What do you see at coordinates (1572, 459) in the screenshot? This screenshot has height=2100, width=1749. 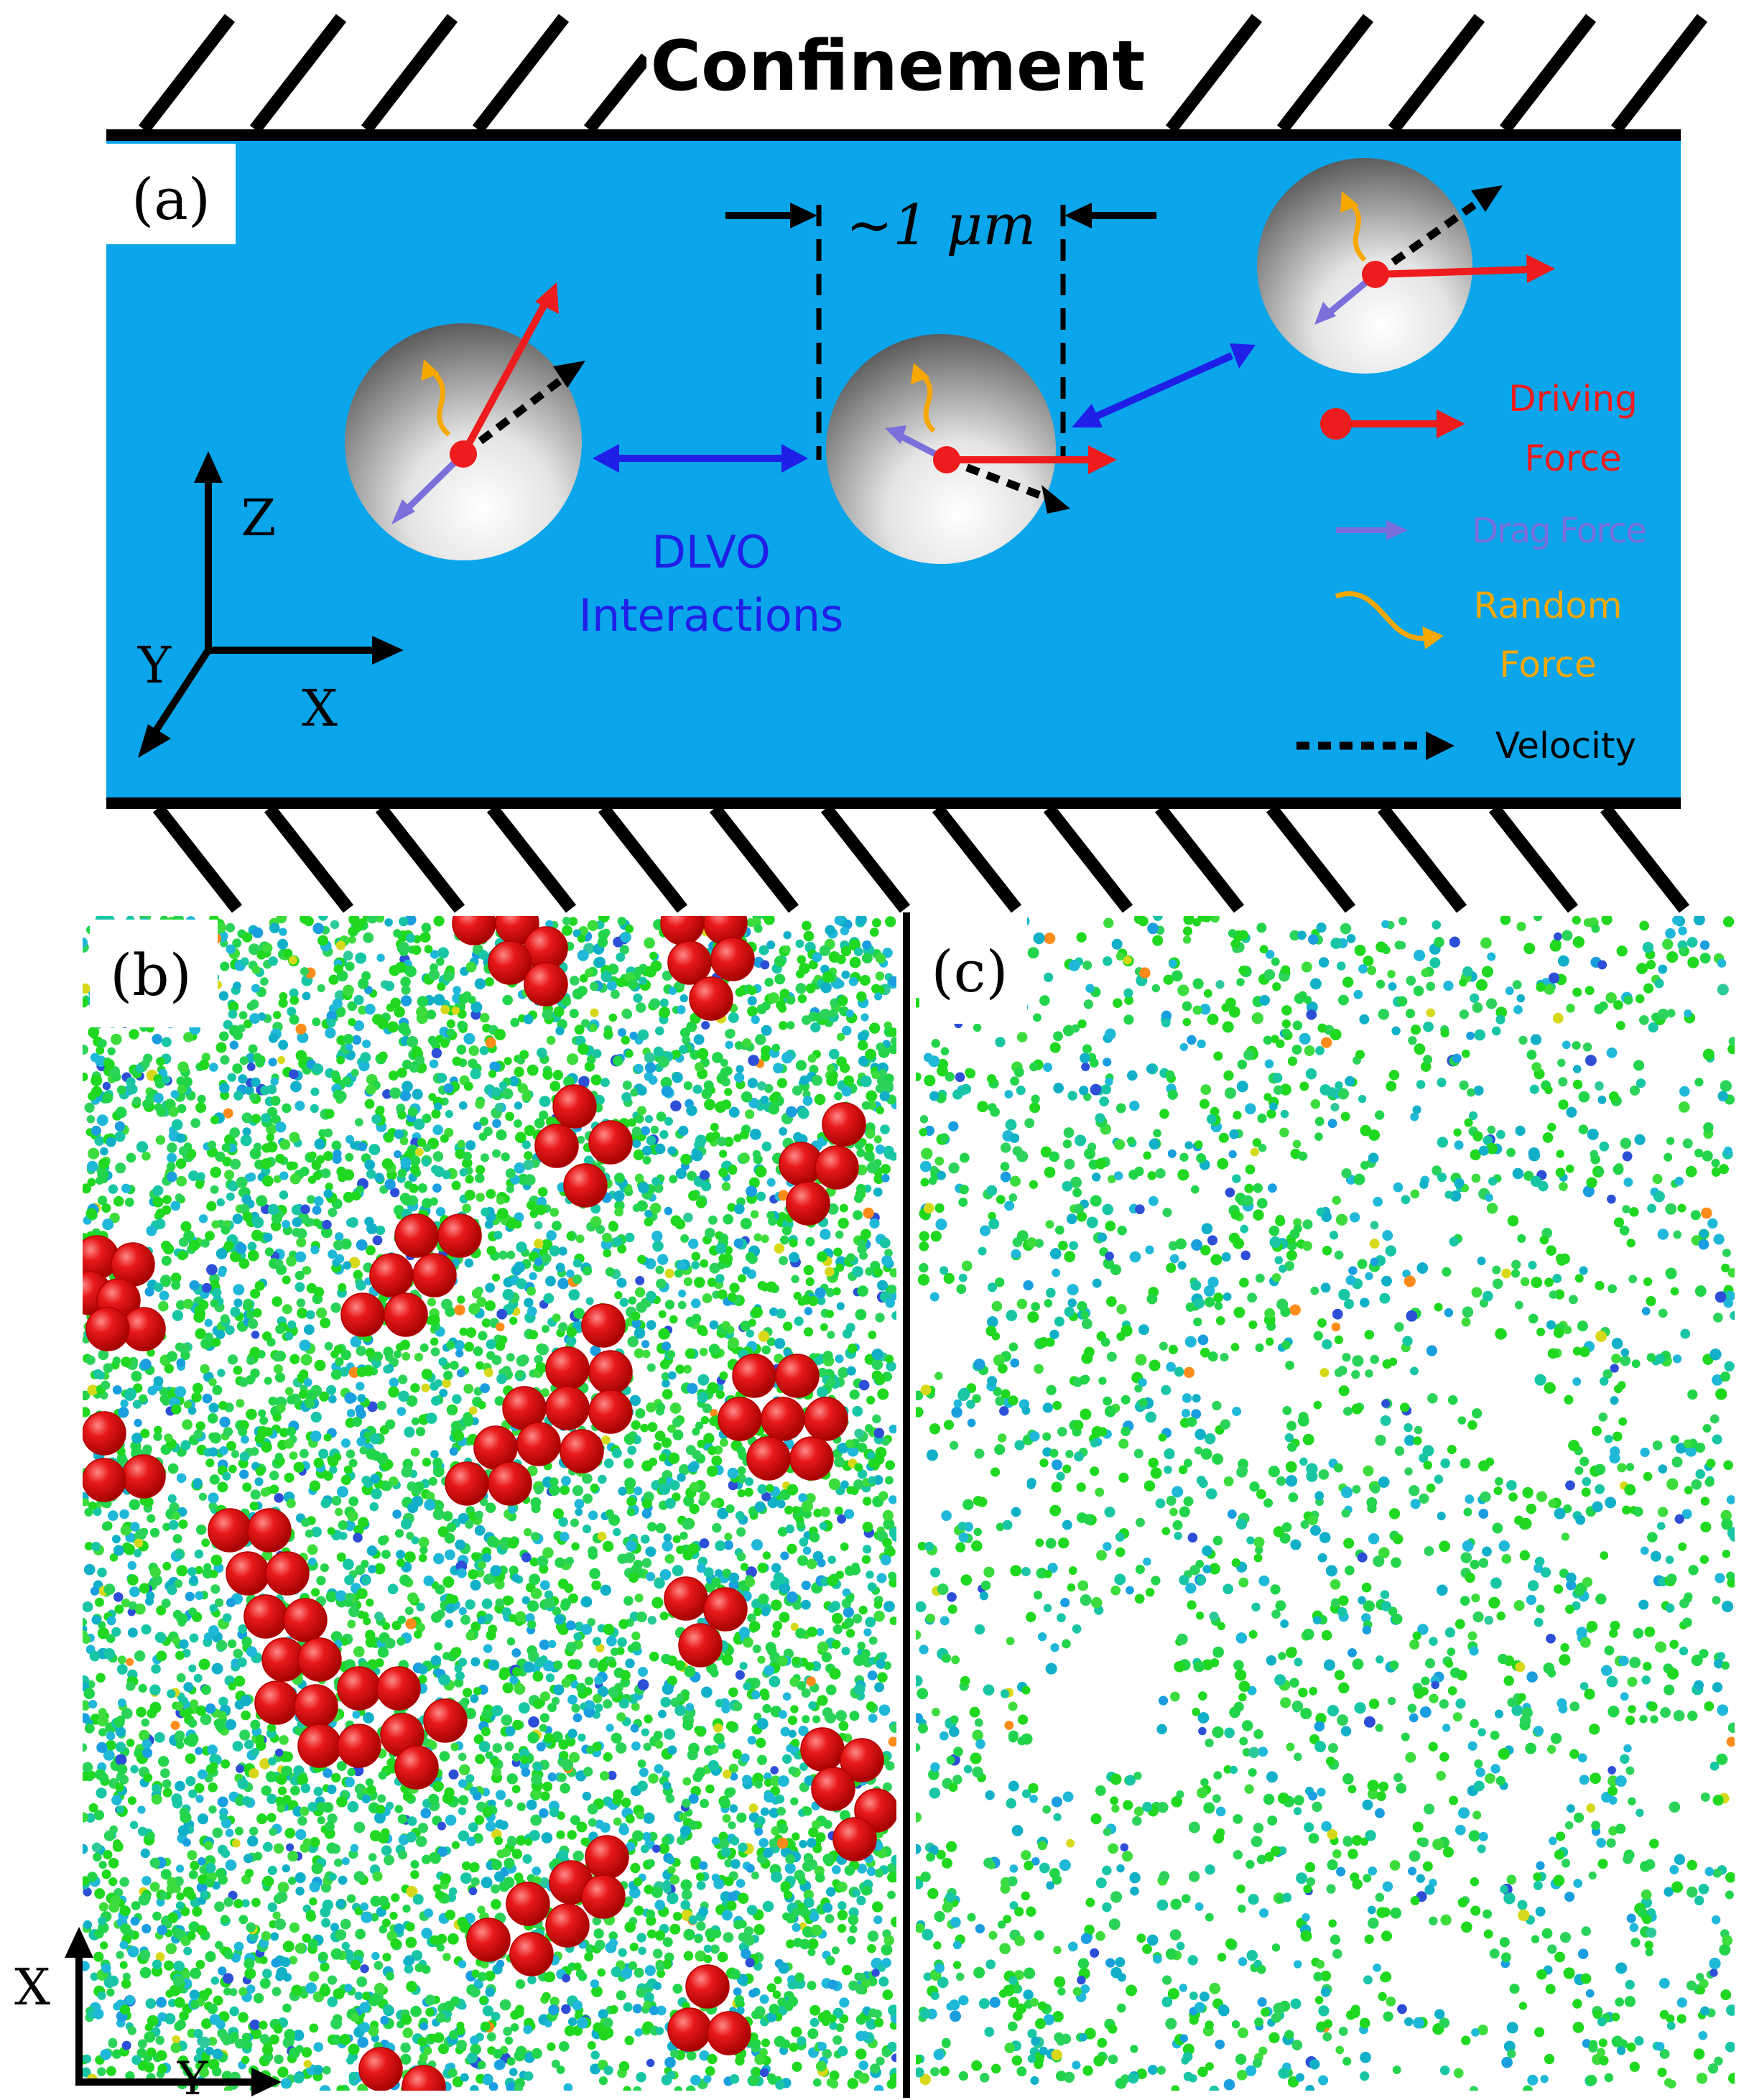 I see `legend-driving-force-2: Force` at bounding box center [1572, 459].